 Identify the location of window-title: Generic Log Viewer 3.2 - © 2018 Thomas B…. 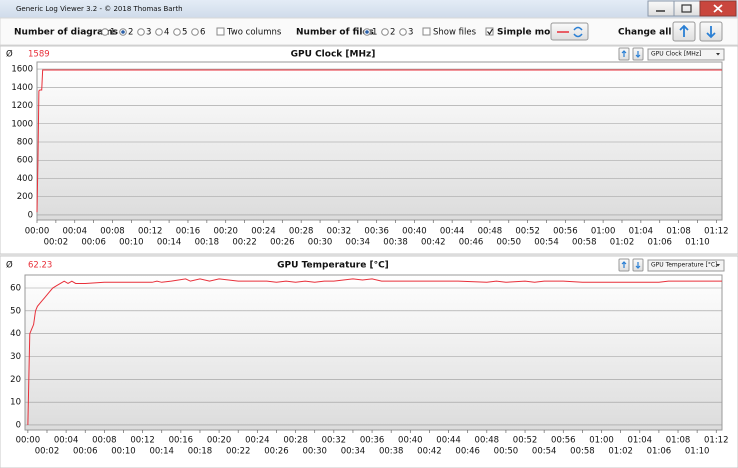
(99, 9).